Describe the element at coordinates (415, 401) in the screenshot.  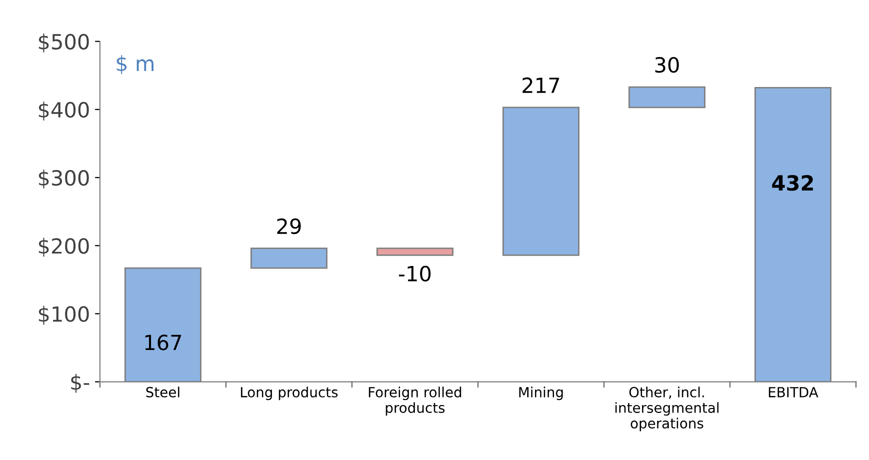
I see `x-tick-label: Foreign rolled products` at that location.